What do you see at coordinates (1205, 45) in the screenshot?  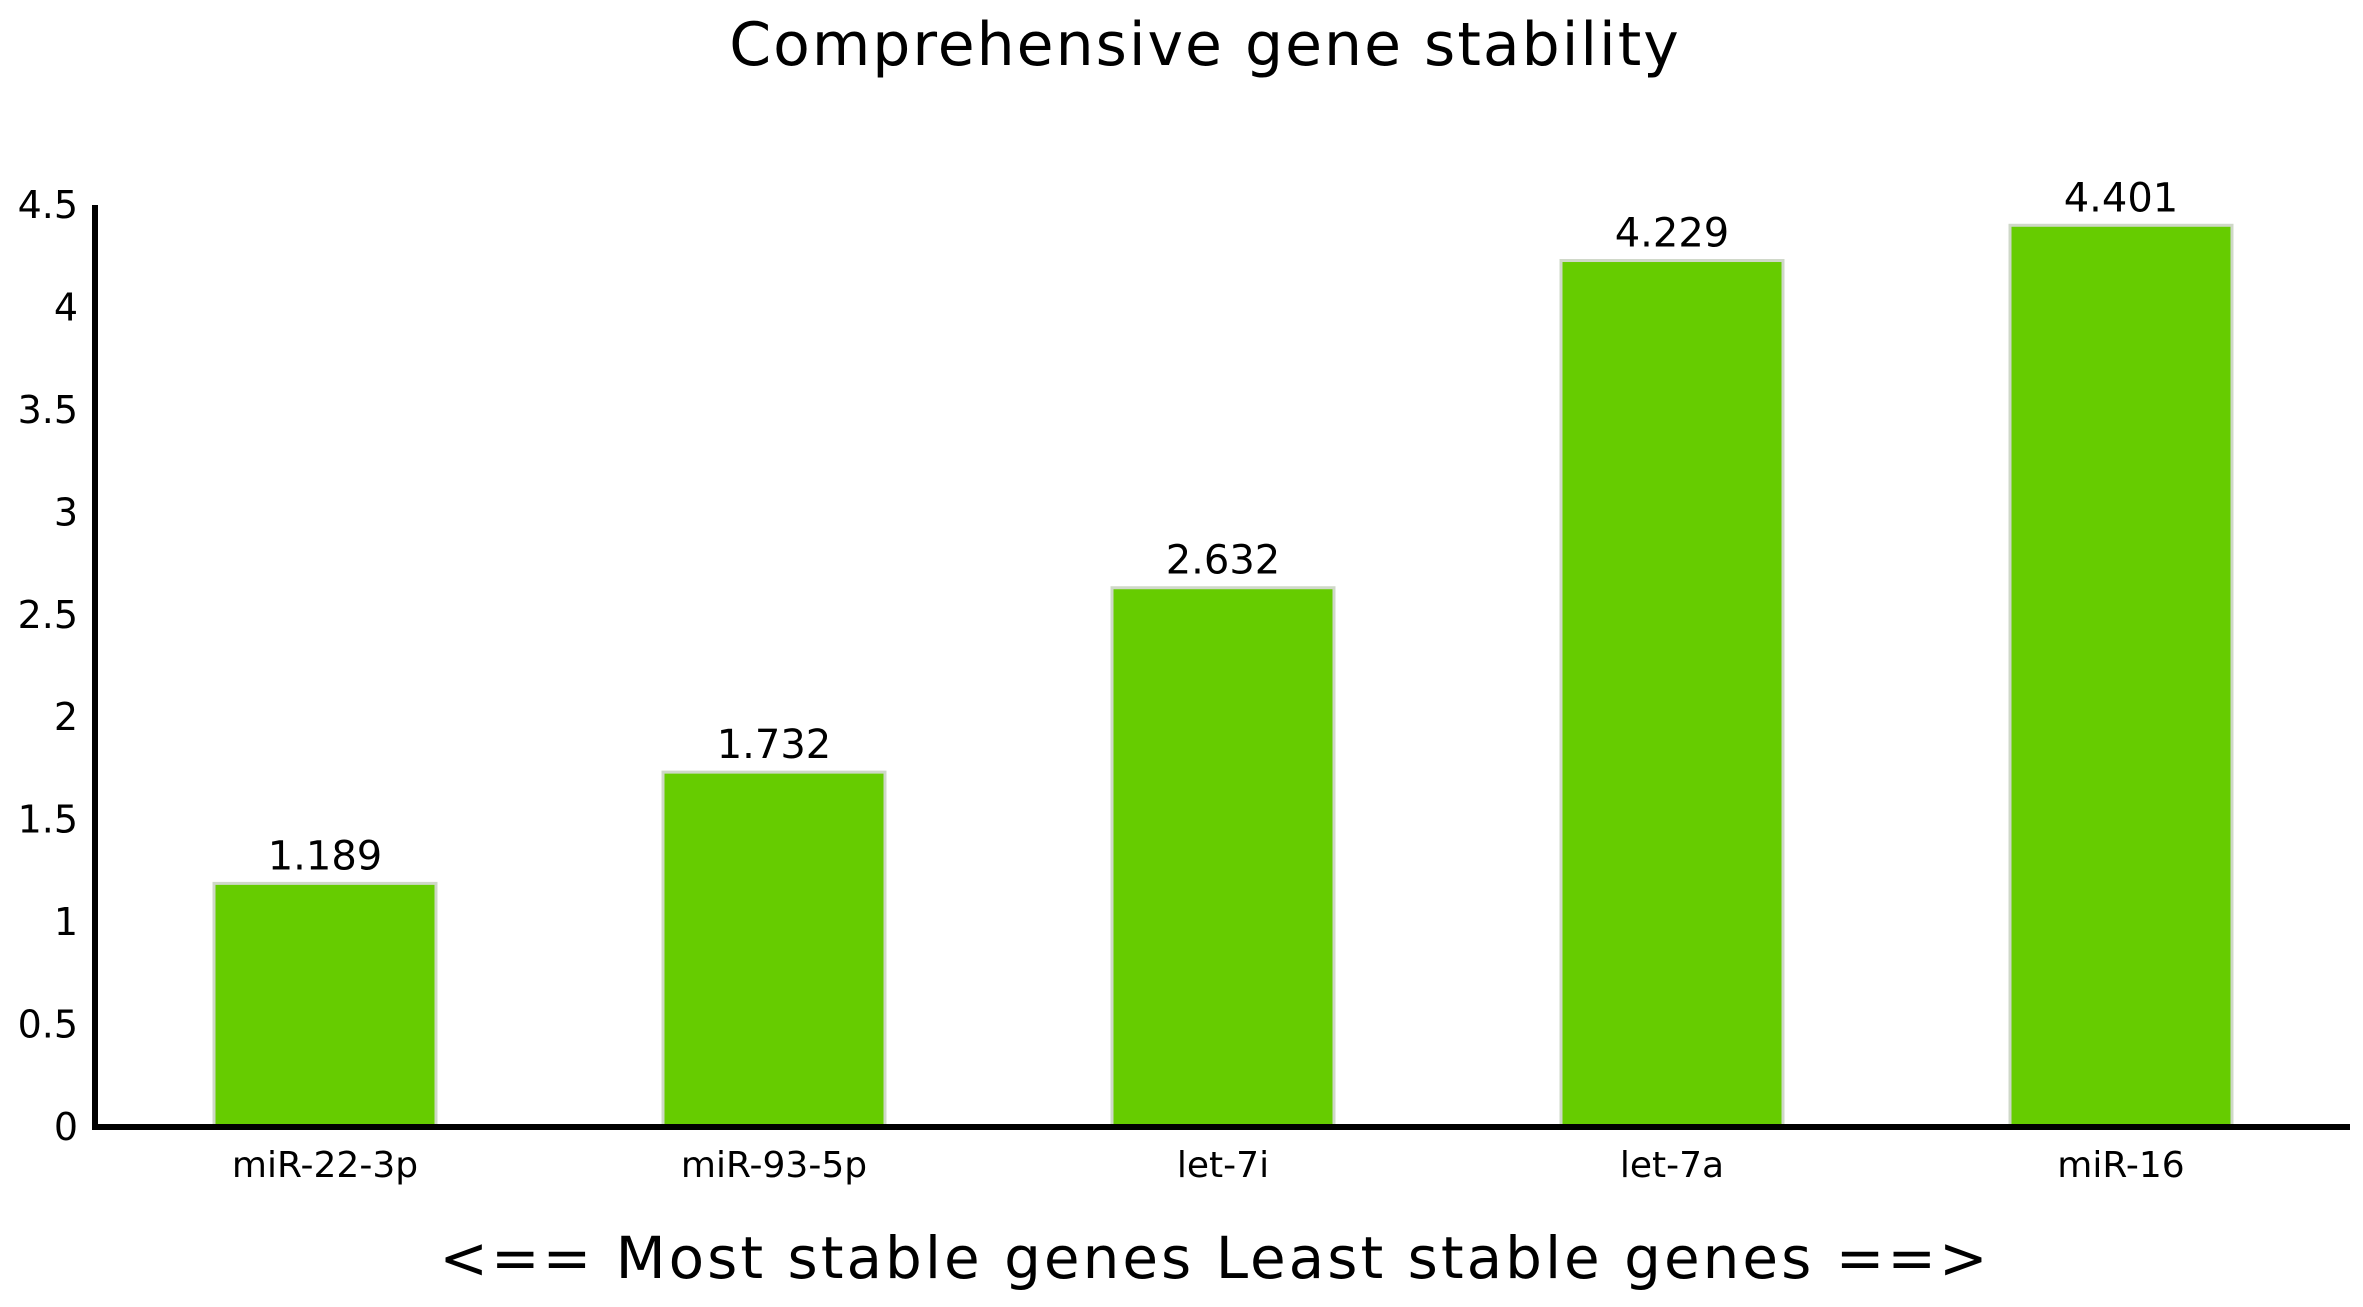 I see `chart-title: Comprehensive gene stability` at bounding box center [1205, 45].